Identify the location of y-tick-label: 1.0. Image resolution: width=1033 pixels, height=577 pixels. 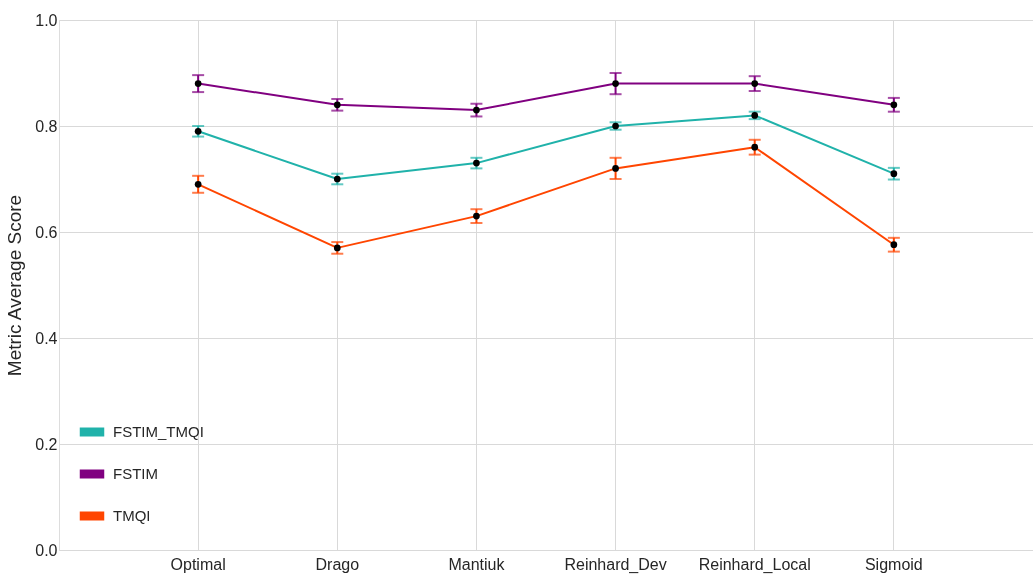
(46, 20).